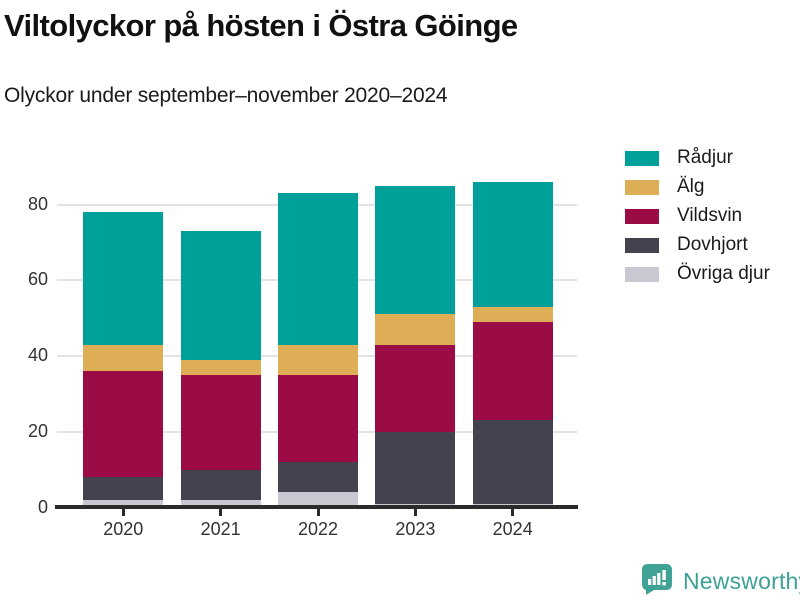 The height and width of the screenshot is (600, 800). What do you see at coordinates (220, 503) in the screenshot?
I see `bar-segment-övriga-djur-2021` at bounding box center [220, 503].